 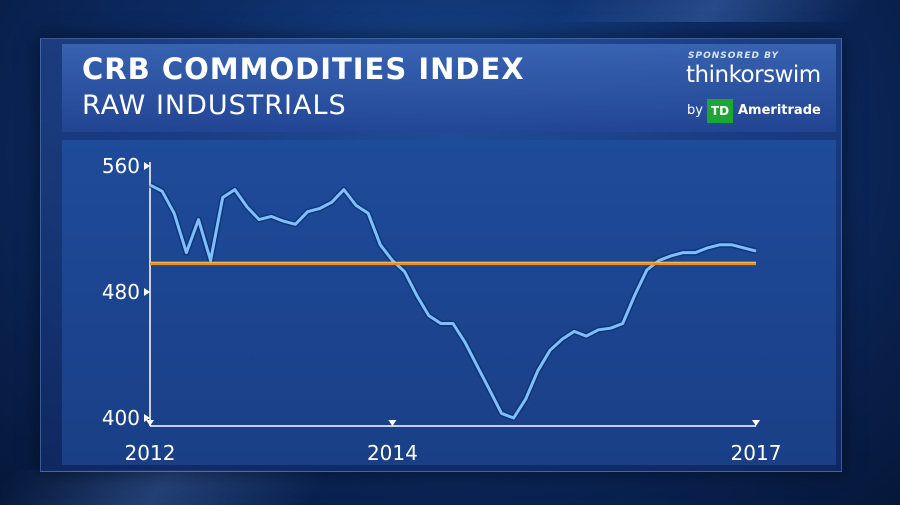 What do you see at coordinates (720, 111) in the screenshot?
I see `td-logo: TD` at bounding box center [720, 111].